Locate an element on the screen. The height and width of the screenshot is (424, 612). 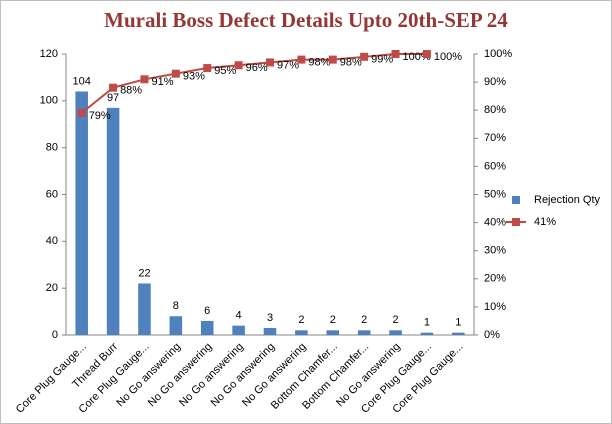
y-tick-label: 120 is located at coordinates (49, 54).